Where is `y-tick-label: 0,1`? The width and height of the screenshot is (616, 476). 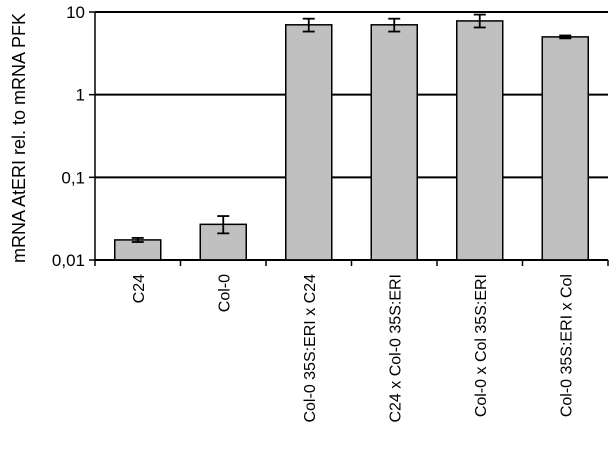 y-tick-label: 0,1 is located at coordinates (73, 177).